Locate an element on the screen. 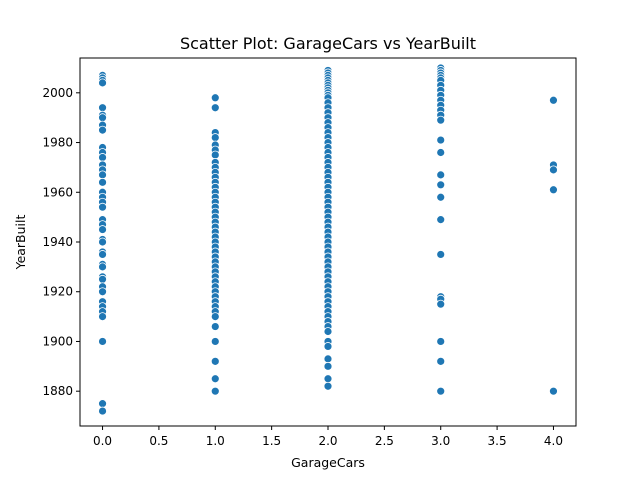  y-tick-label: 1900 is located at coordinates (57, 341).